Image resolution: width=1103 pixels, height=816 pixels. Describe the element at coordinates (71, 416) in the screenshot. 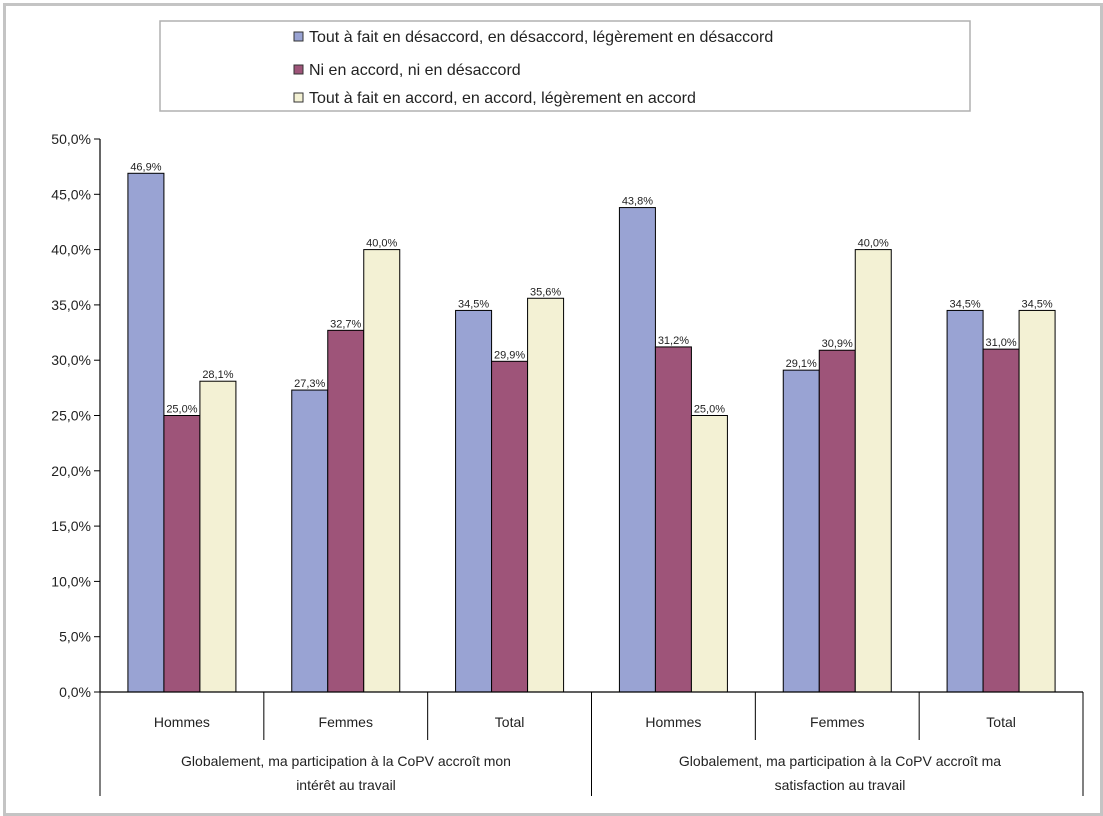

I see `y-tick-label: 25,0%` at that location.